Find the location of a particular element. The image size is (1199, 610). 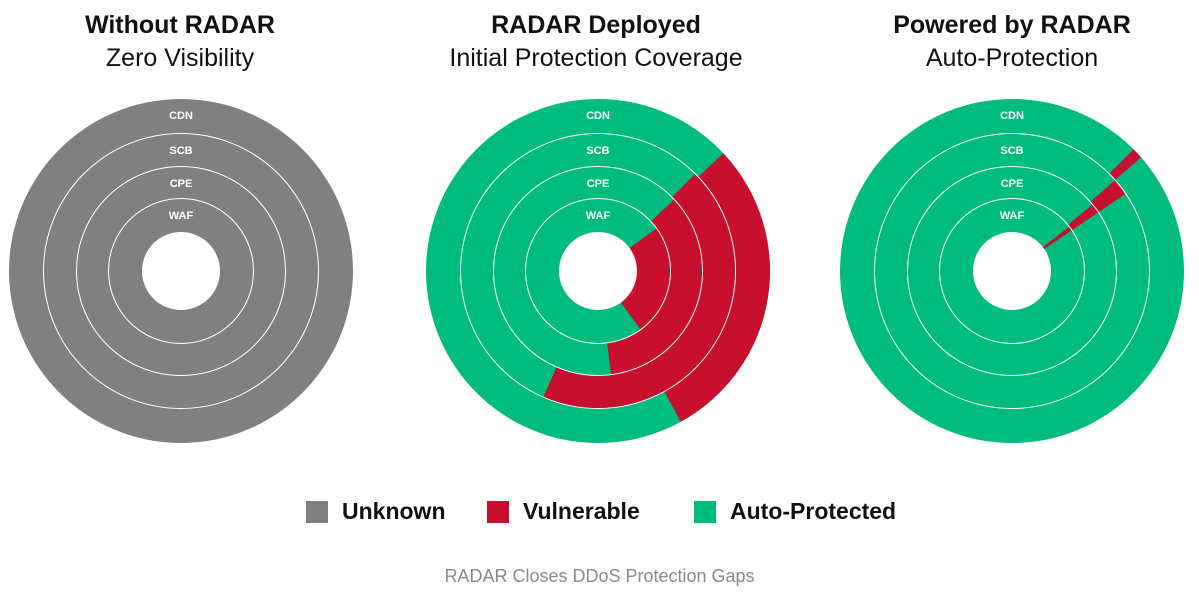

legend: Unknown Vulnerable Auto-Protected is located at coordinates (599, 515).